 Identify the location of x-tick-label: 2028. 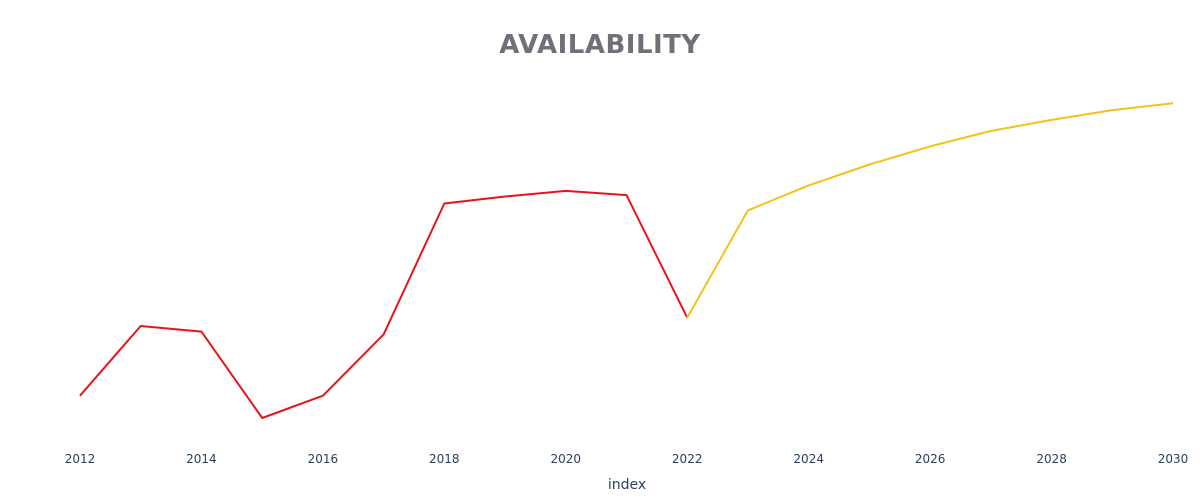
(1051, 459).